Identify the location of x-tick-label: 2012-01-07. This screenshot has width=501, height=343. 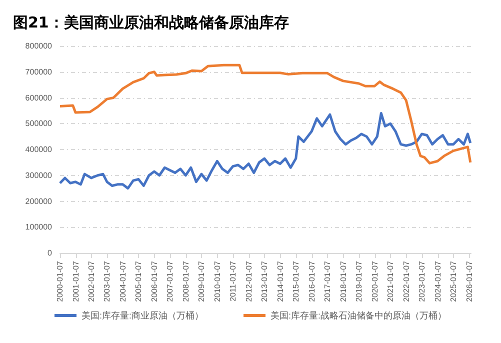
(249, 281).